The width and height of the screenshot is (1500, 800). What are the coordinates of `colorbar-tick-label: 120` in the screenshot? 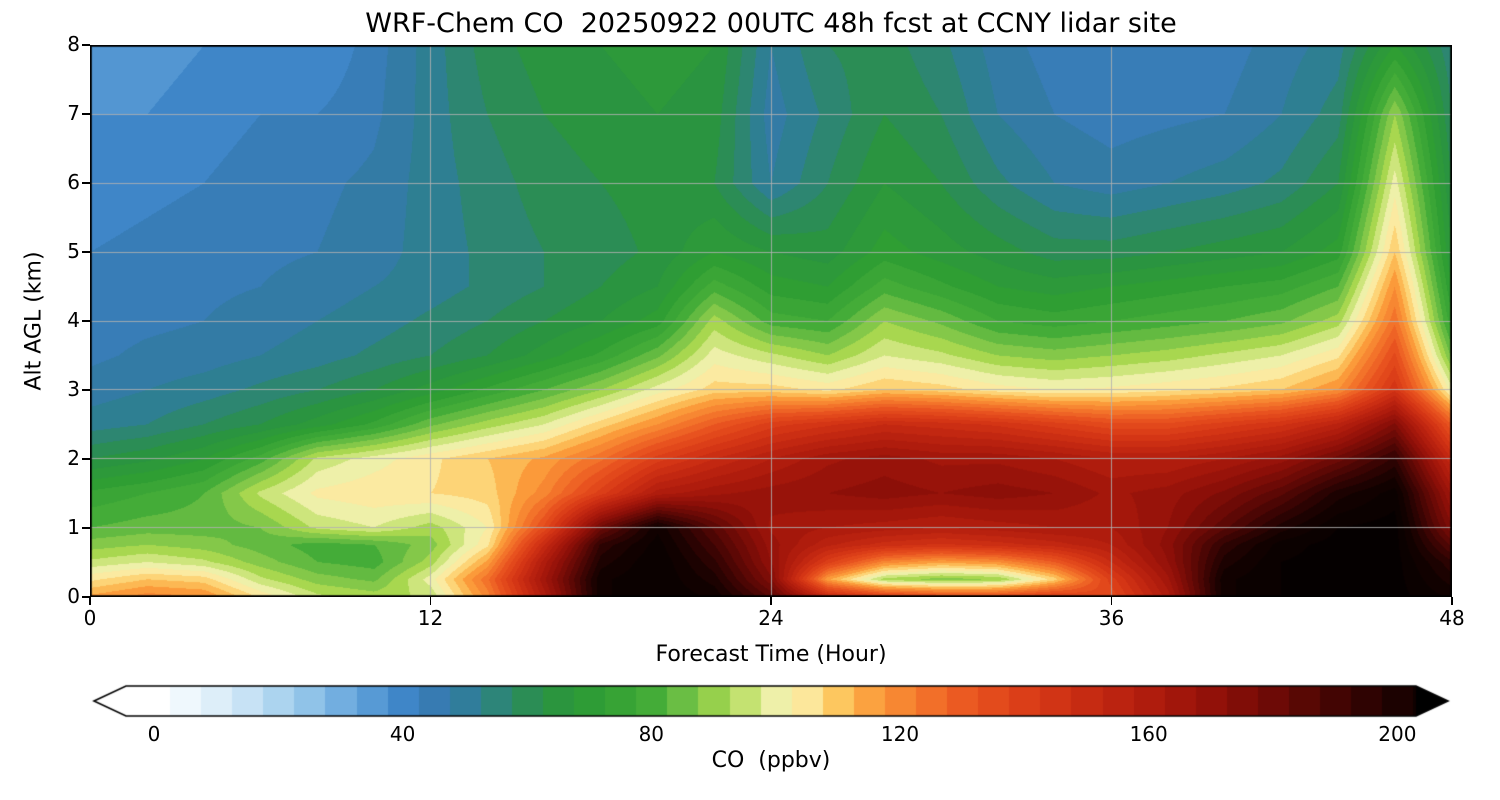 It's located at (900, 734).